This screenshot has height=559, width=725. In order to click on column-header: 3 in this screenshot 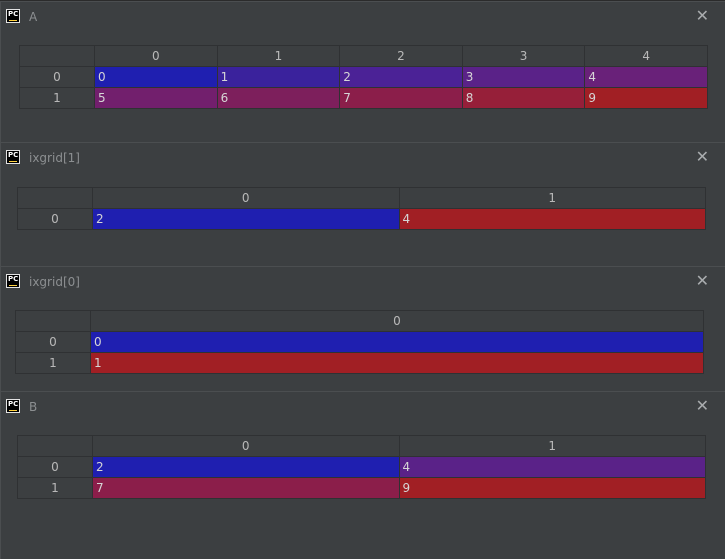, I will do `click(523, 56)`.